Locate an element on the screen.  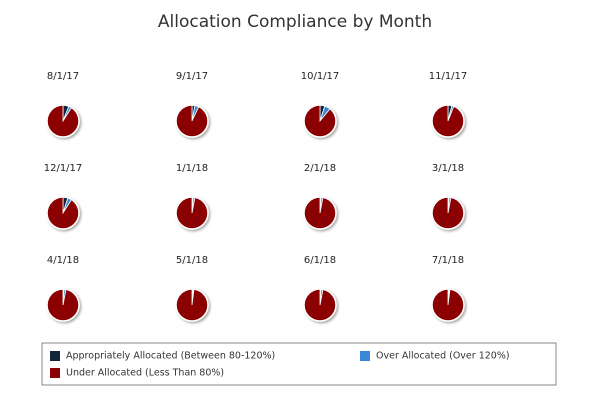
pie-label: 7/1/18 is located at coordinates (448, 260).